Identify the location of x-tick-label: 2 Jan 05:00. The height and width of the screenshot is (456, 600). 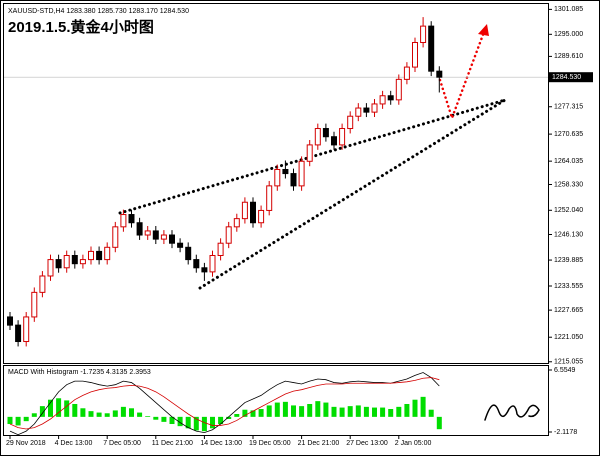
(413, 443).